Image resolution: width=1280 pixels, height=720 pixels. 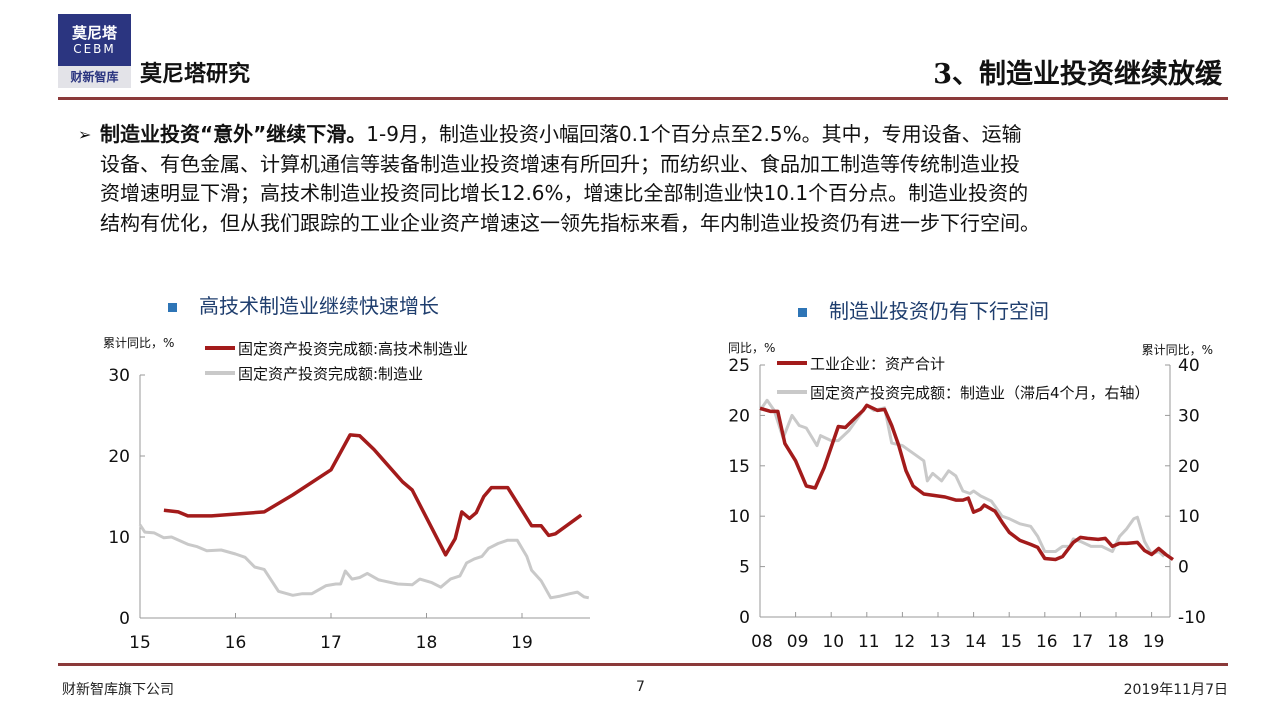 What do you see at coordinates (739, 467) in the screenshot?
I see `y-tick-label: 15` at bounding box center [739, 467].